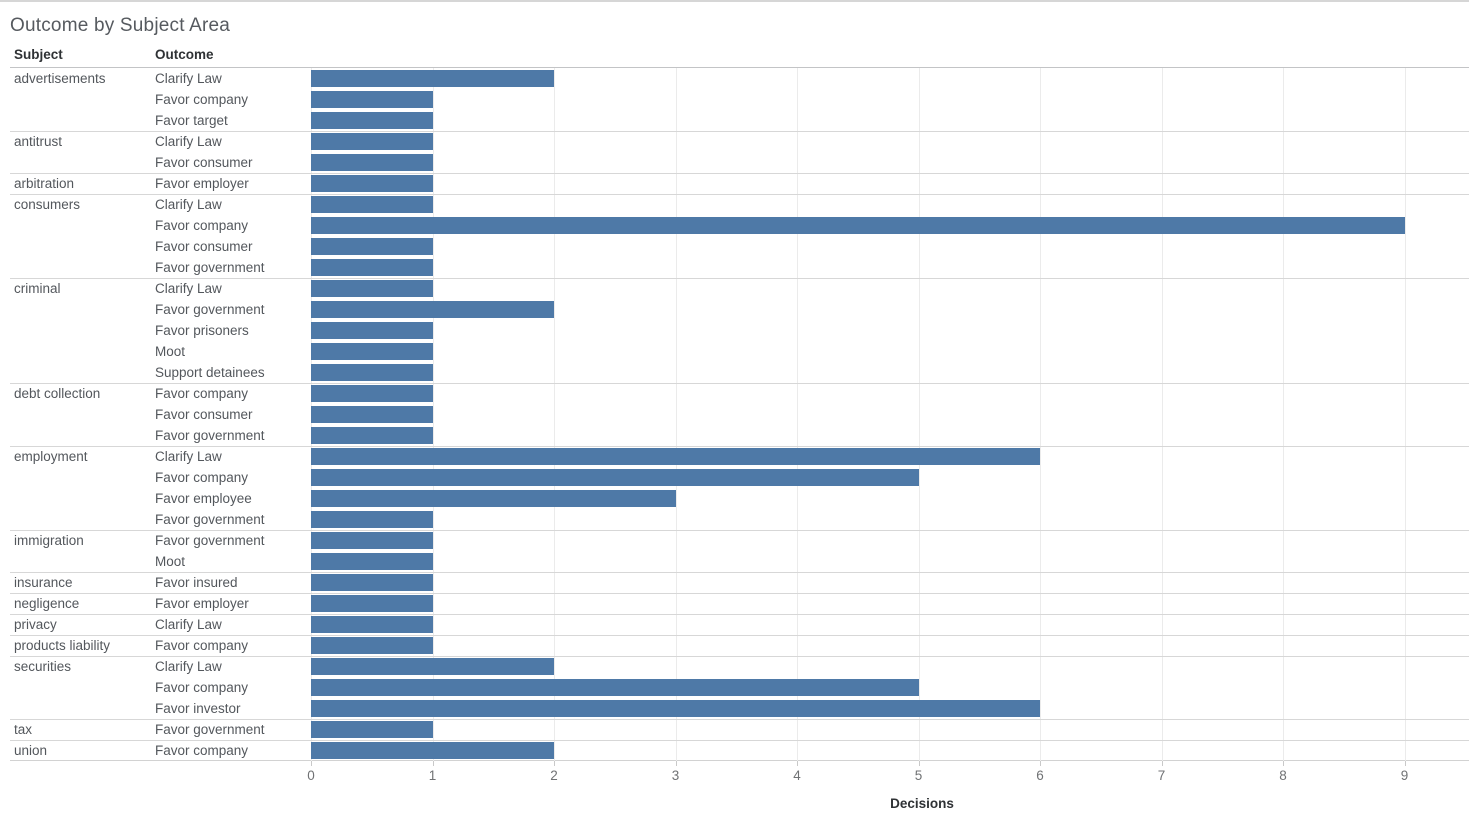  What do you see at coordinates (191, 120) in the screenshot?
I see `outcome-label: Favor target` at bounding box center [191, 120].